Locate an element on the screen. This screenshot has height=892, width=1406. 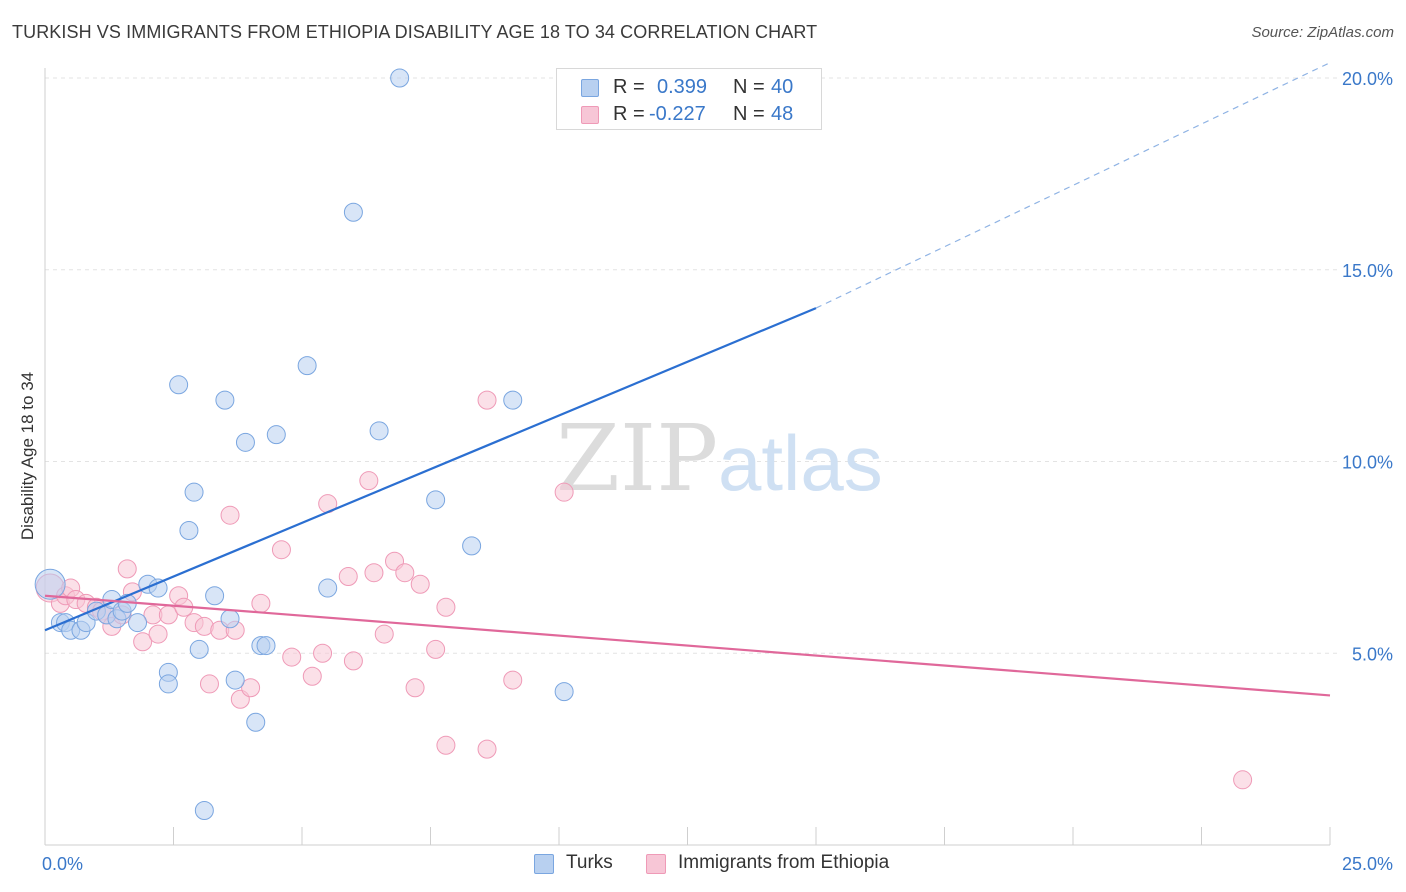
turks-trend-extension is located at coordinates (1073, 185).